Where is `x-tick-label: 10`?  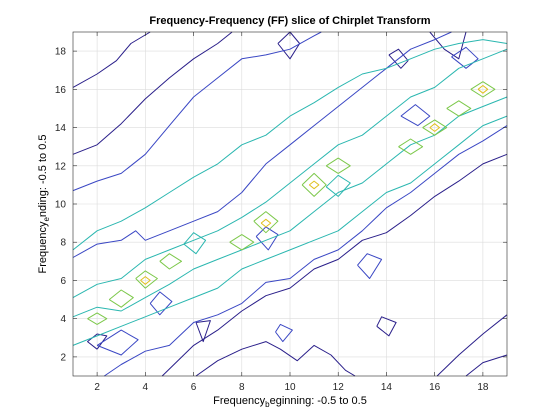 x-tick-label: 10 is located at coordinates (290, 387).